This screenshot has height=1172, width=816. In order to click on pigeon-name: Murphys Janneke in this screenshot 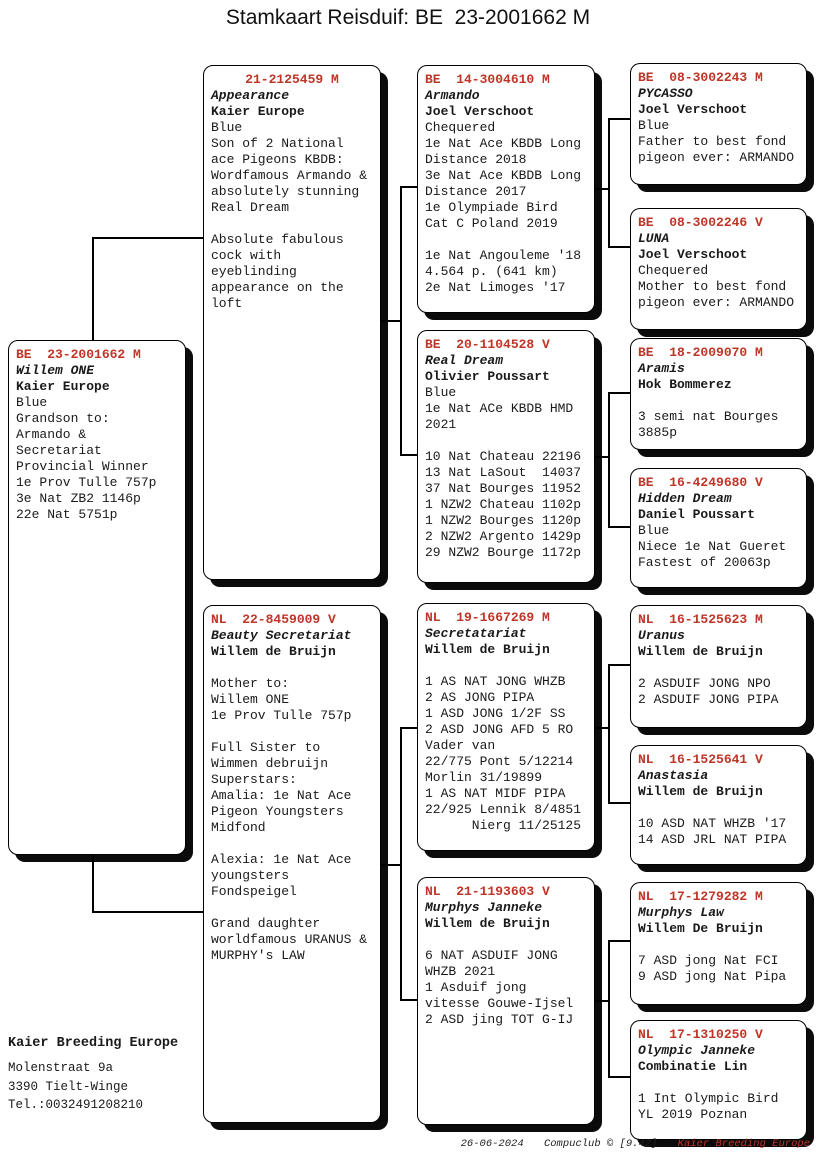, I will do `click(484, 907)`.